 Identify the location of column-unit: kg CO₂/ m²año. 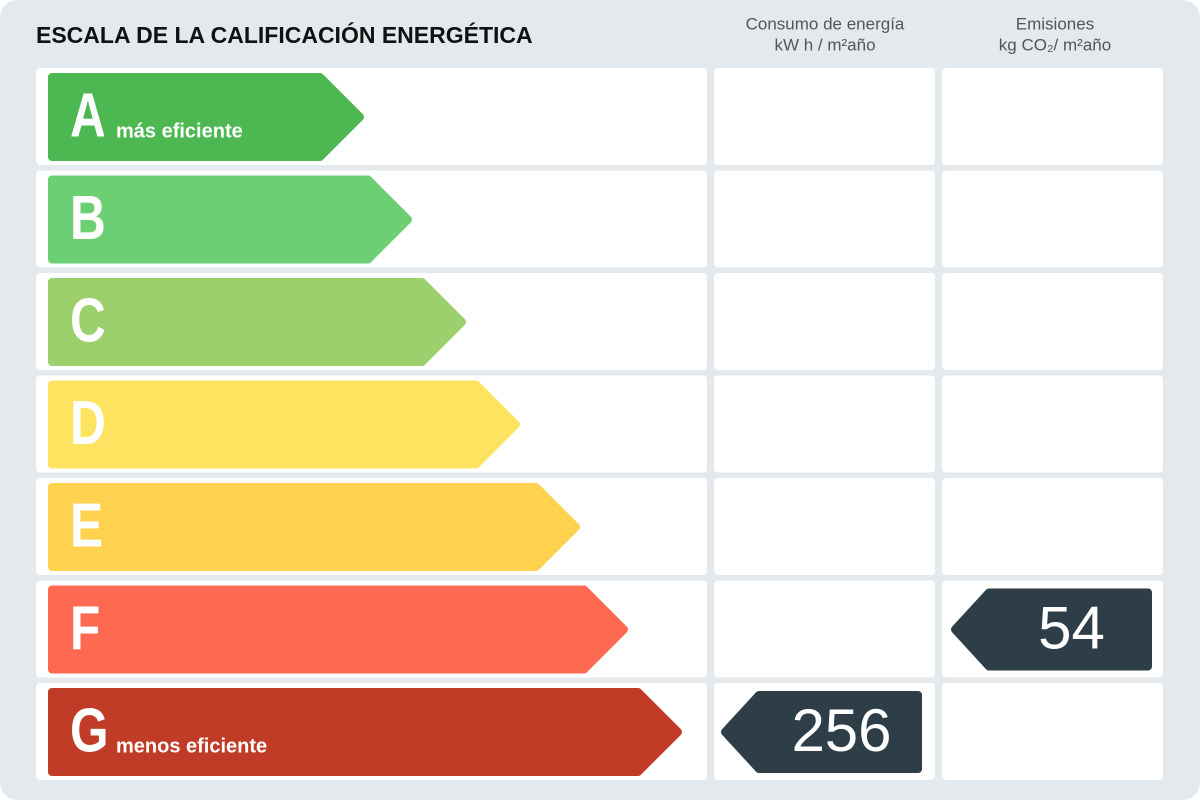
(1055, 44).